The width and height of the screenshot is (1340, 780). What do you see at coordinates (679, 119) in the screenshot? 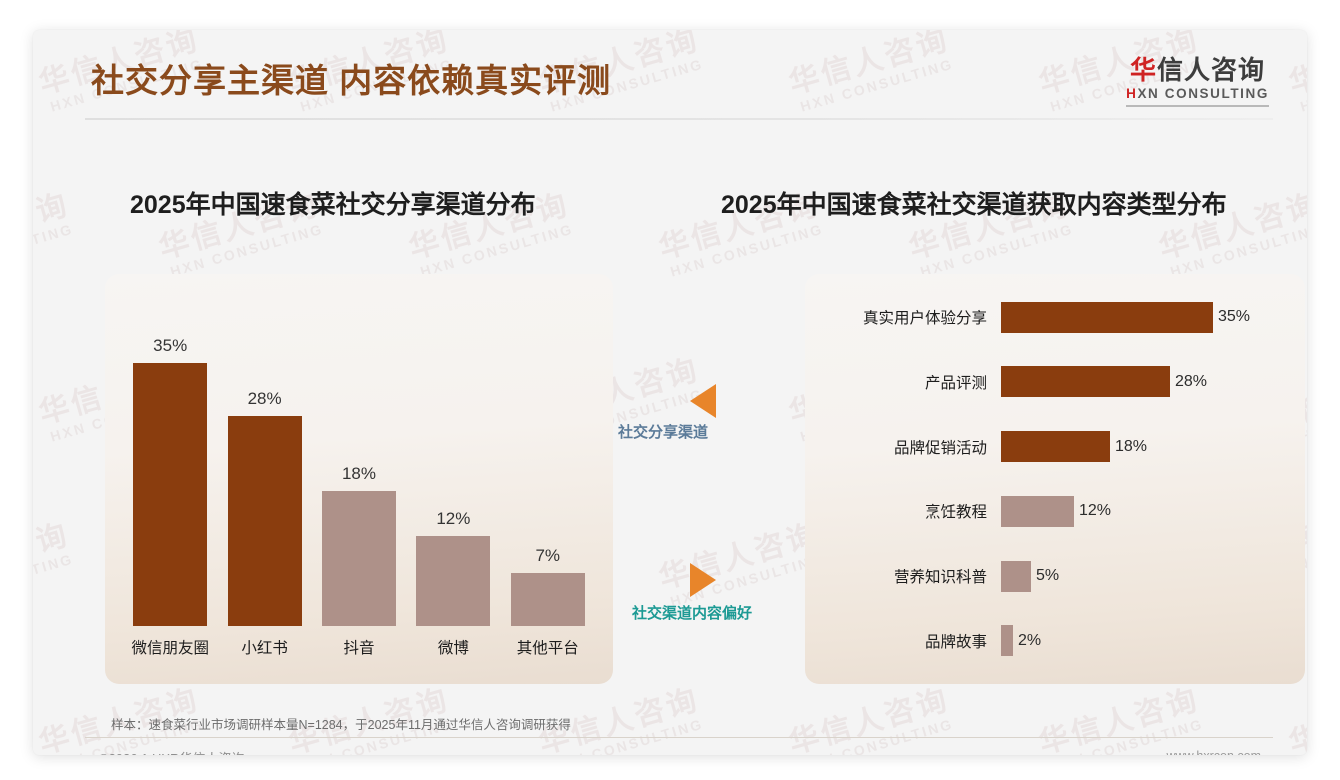
I see `header-divider` at bounding box center [679, 119].